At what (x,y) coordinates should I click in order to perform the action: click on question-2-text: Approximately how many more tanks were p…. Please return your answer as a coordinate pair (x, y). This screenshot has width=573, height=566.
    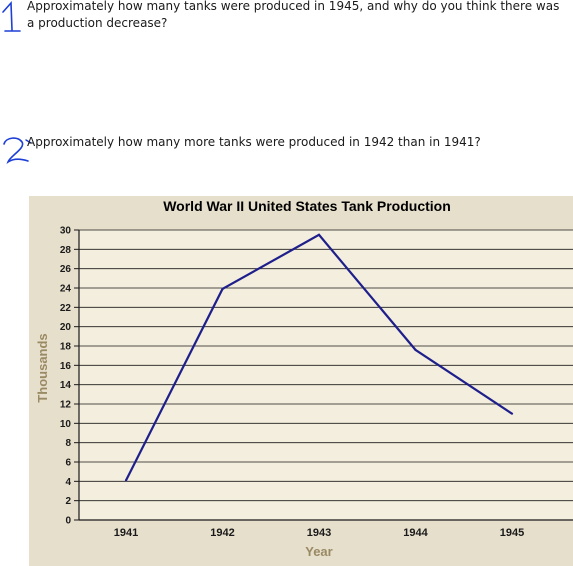
    Looking at the image, I should click on (254, 142).